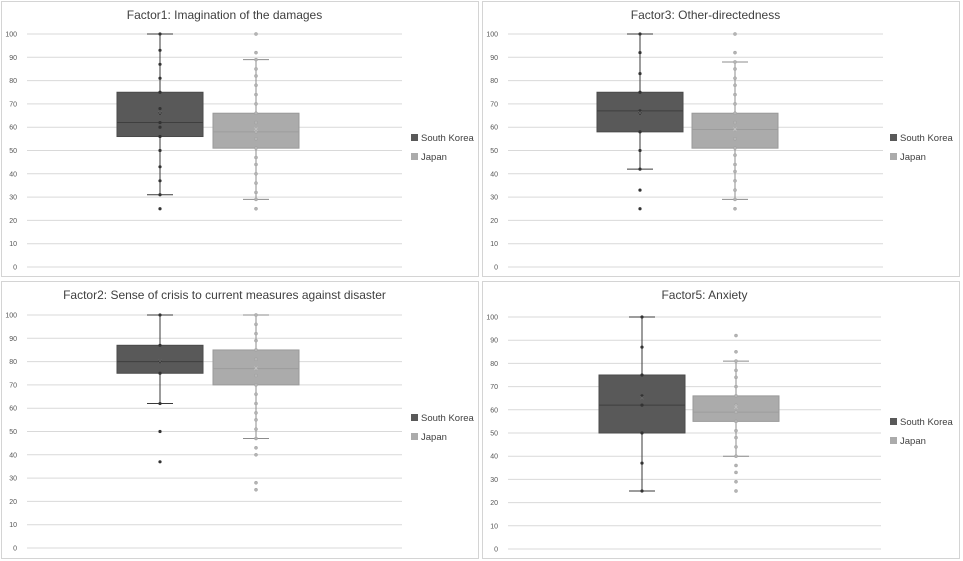 This screenshot has height=561, width=963. Describe the element at coordinates (736, 408) in the screenshot. I see `box-iqr` at that location.